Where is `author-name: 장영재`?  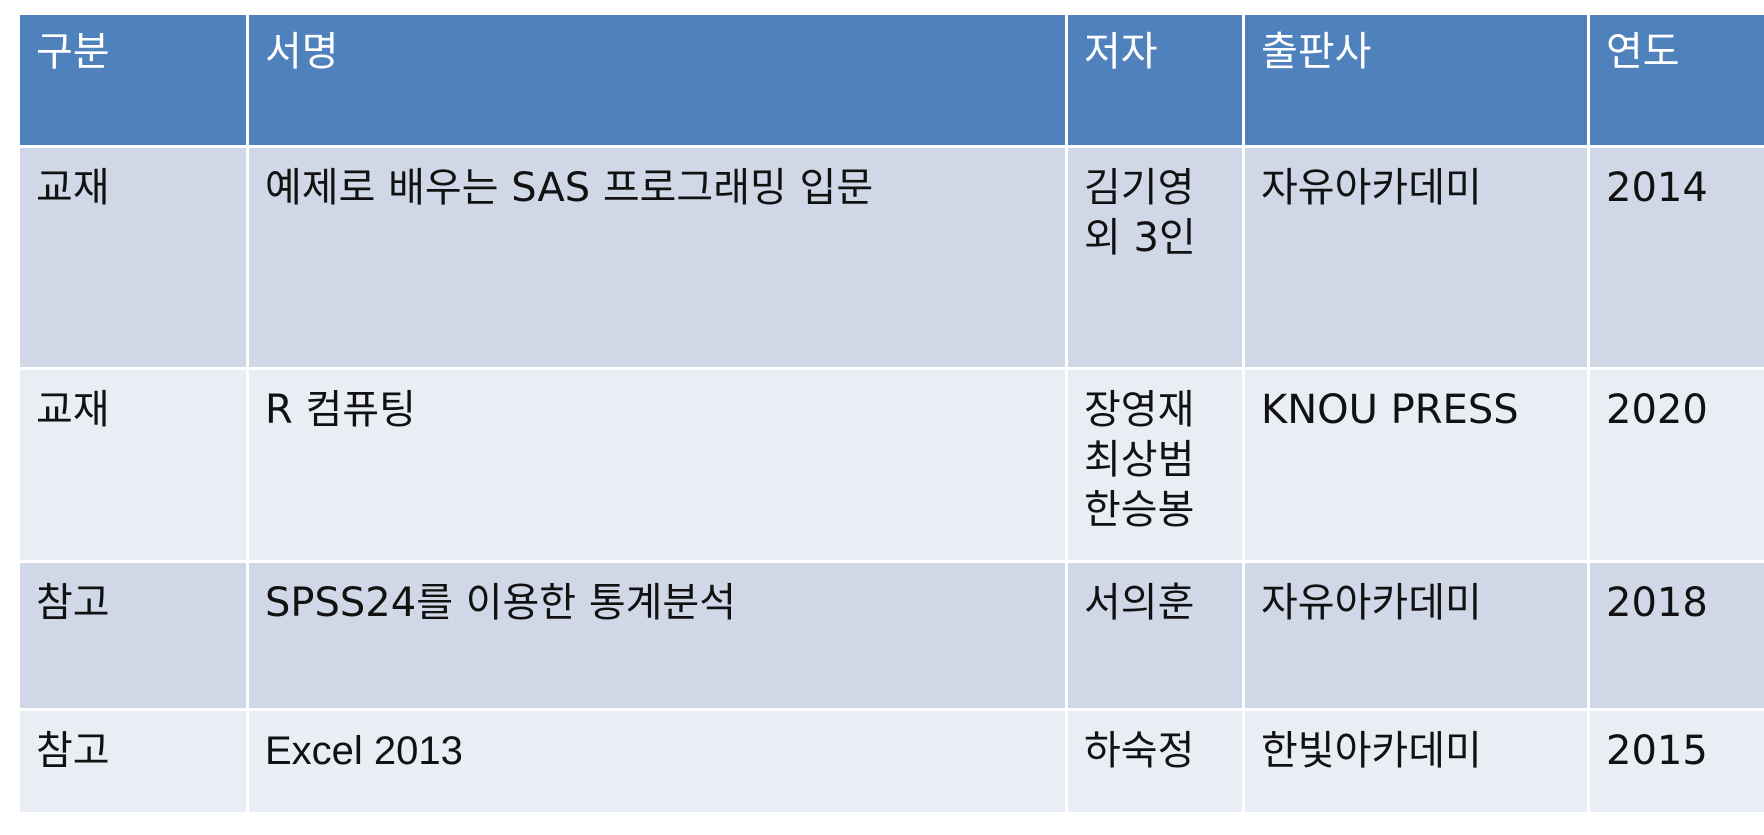
author-name: 장영재 is located at coordinates (1139, 410).